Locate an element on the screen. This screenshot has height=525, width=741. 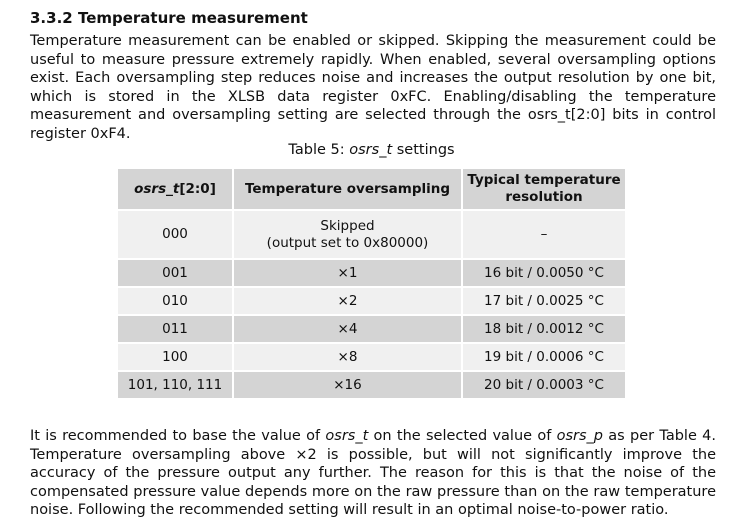
section-title: Temperature measurement is located at coordinates (192, 18).